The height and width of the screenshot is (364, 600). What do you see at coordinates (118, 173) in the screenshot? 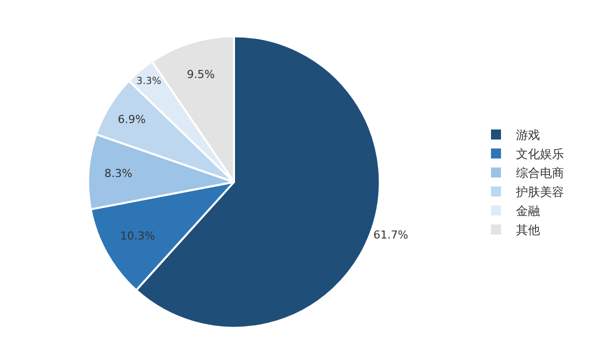
I see `data-label: 8.3%` at bounding box center [118, 173].